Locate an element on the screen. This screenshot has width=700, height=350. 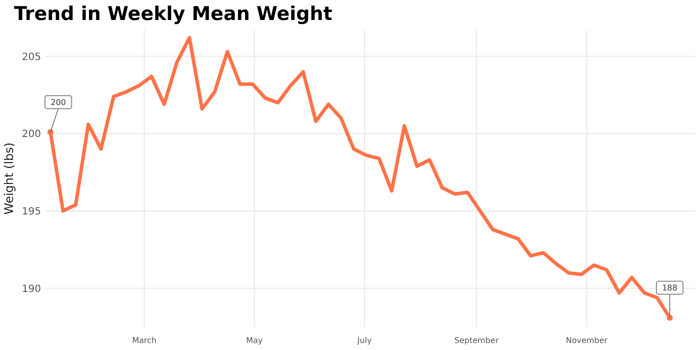
y-axis-title: Weight (lbs) is located at coordinates (9, 178).